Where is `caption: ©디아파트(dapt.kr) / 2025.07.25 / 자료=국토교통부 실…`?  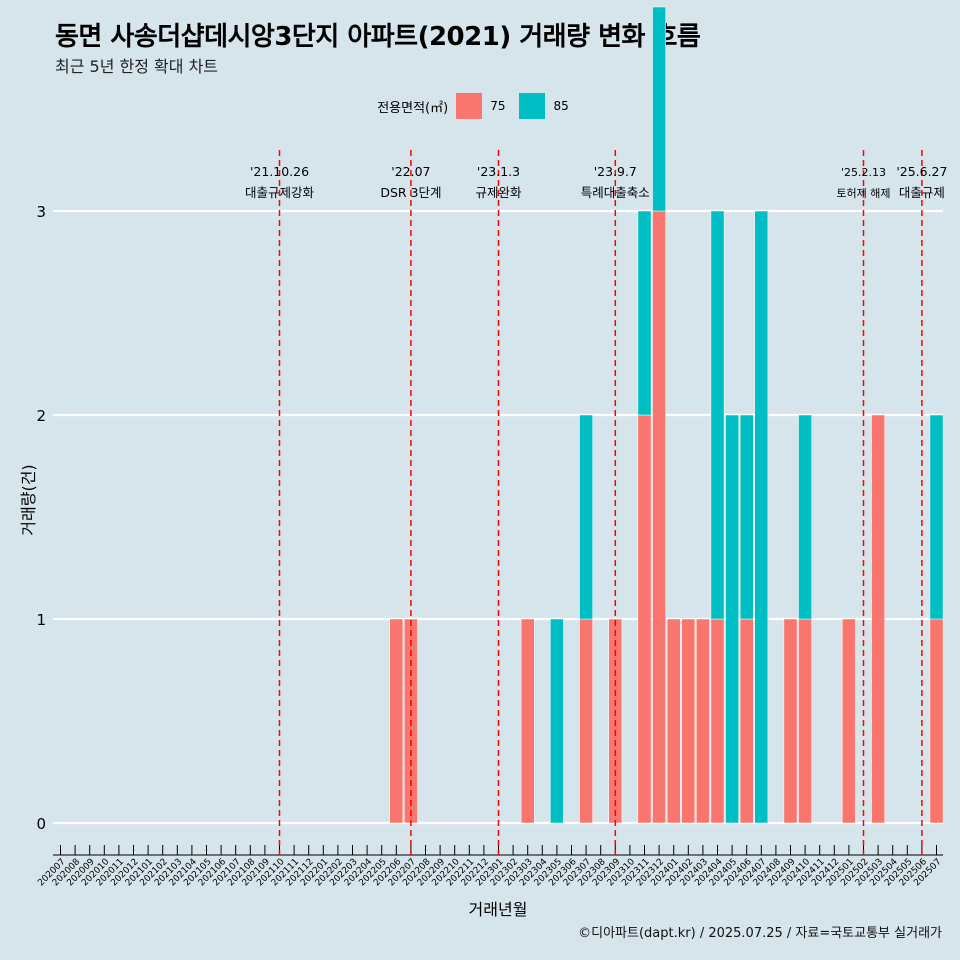
caption: ©디아파트(dapt.kr) / 2025.07.25 / 자료=국토교통부 실… is located at coordinates (760, 933).